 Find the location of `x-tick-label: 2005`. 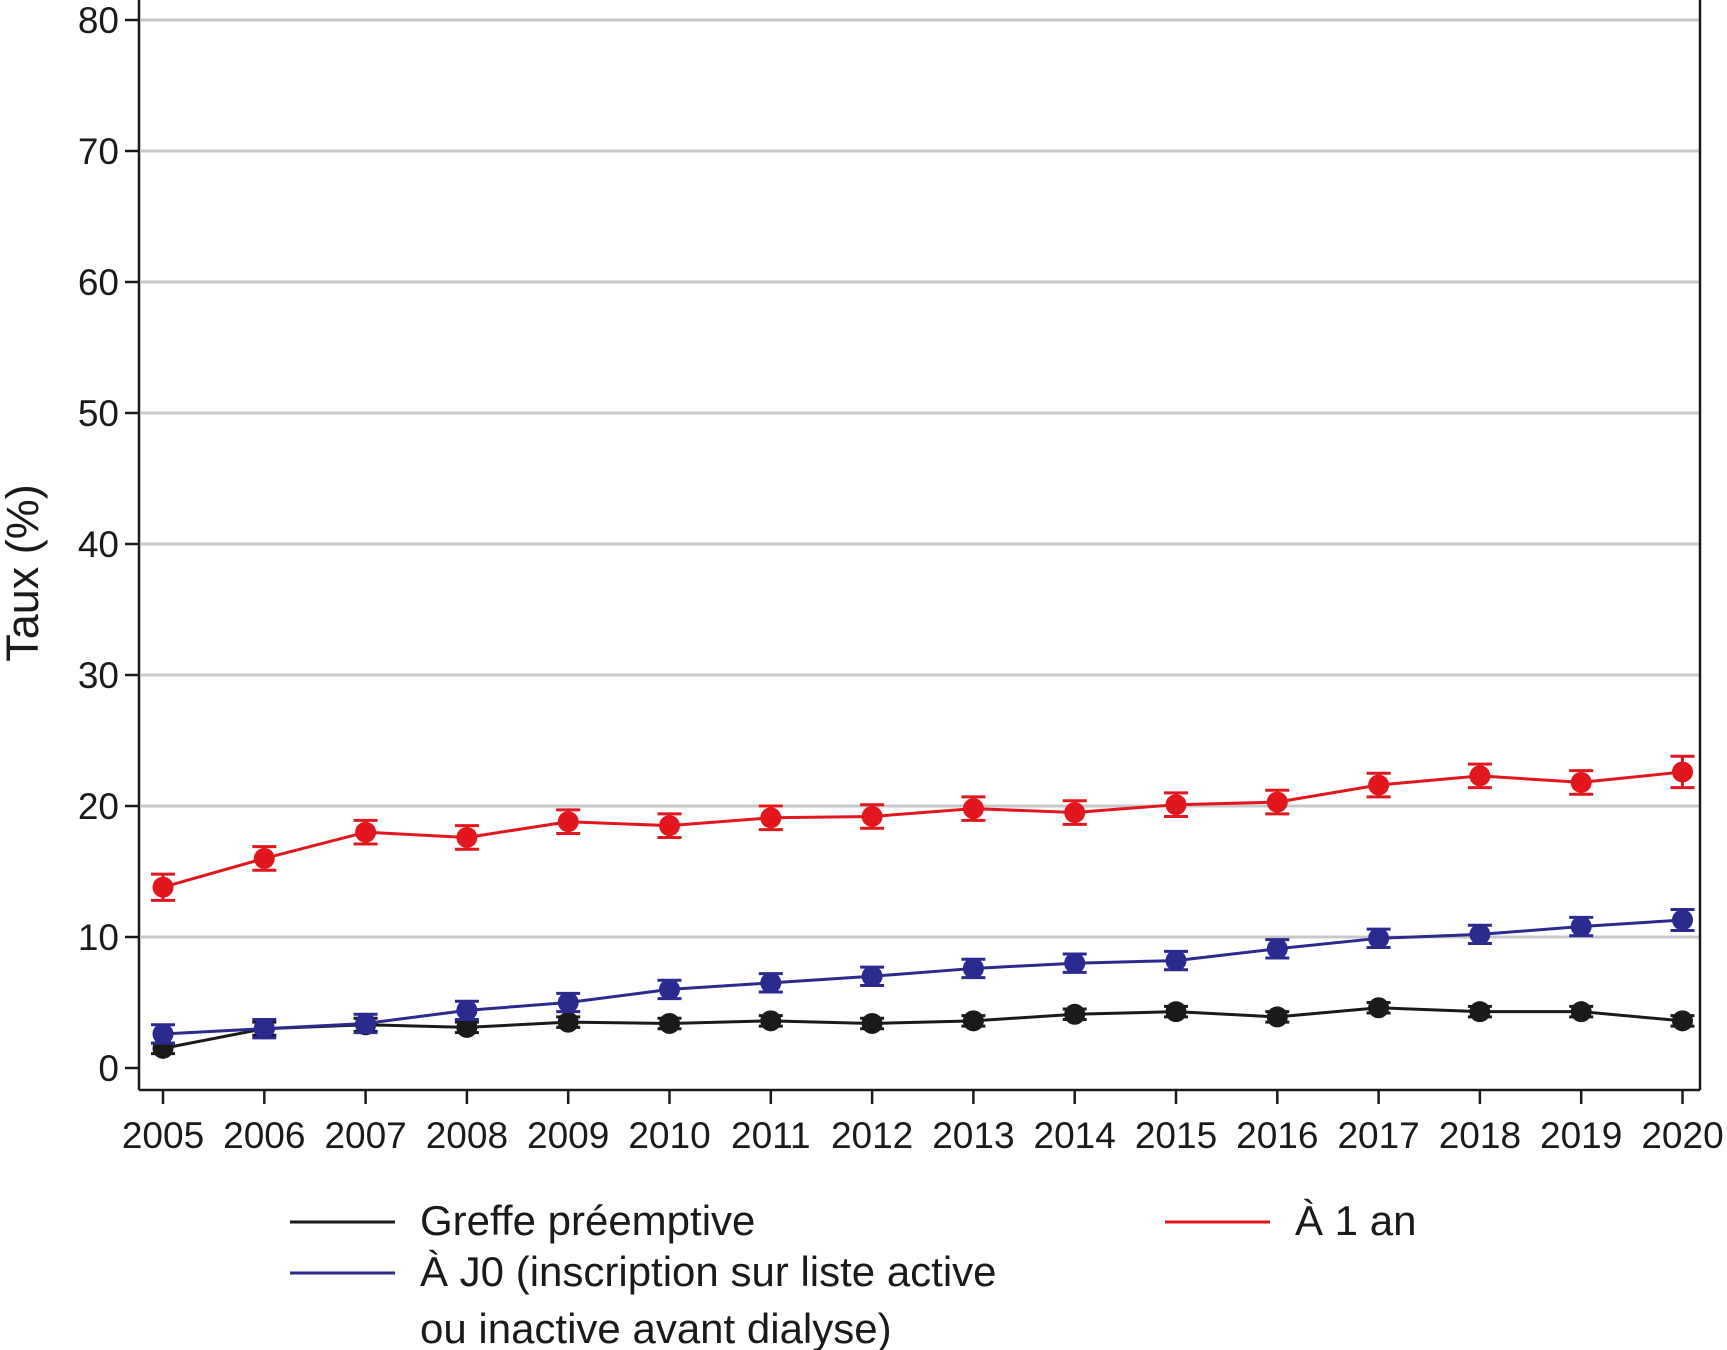

x-tick-label: 2005 is located at coordinates (163, 1135).